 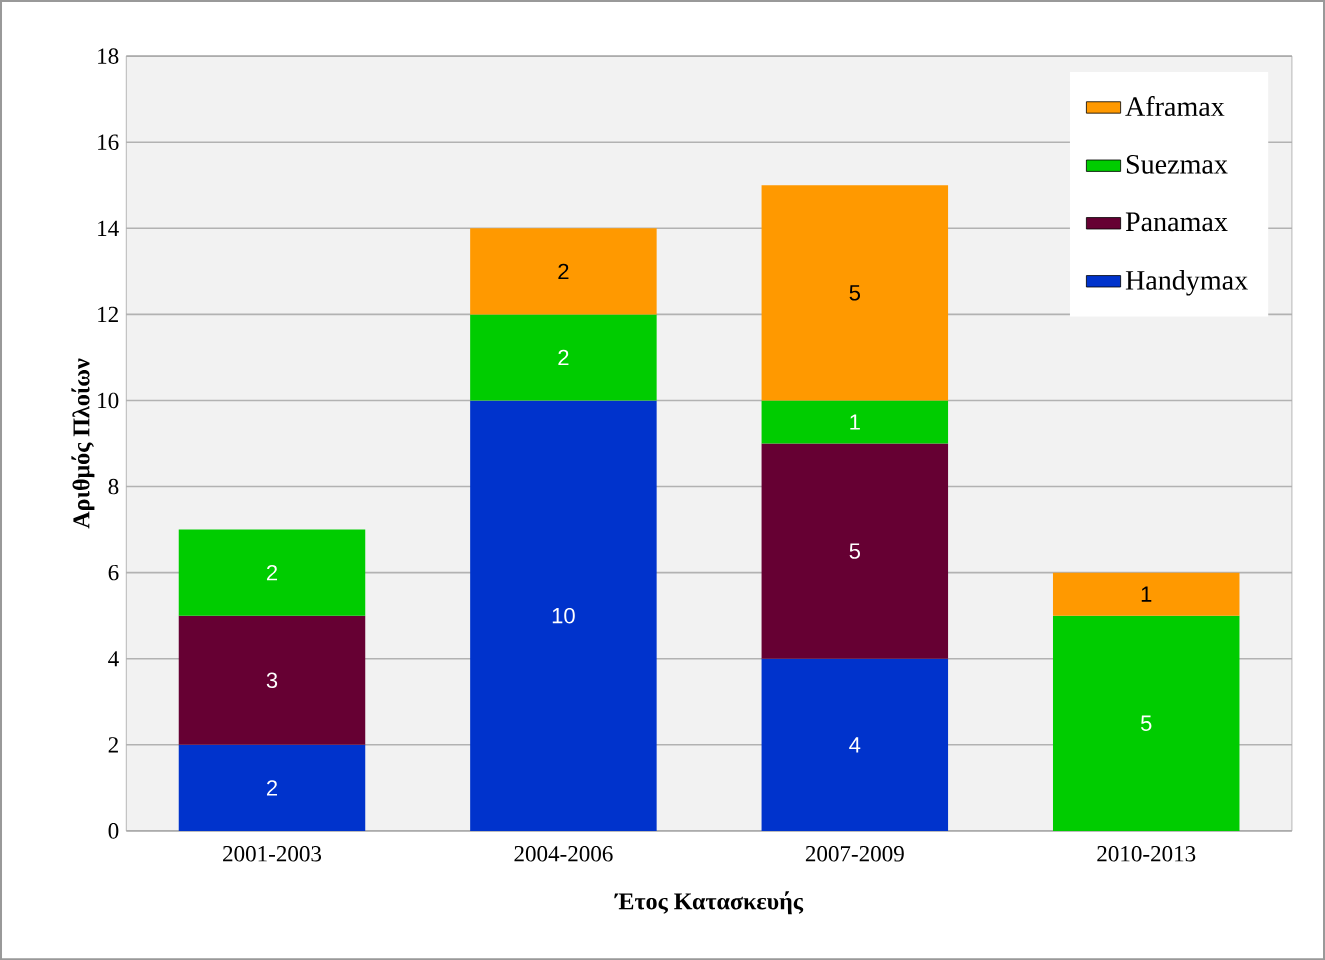 What do you see at coordinates (113, 659) in the screenshot?
I see `y-tick-label: 4` at bounding box center [113, 659].